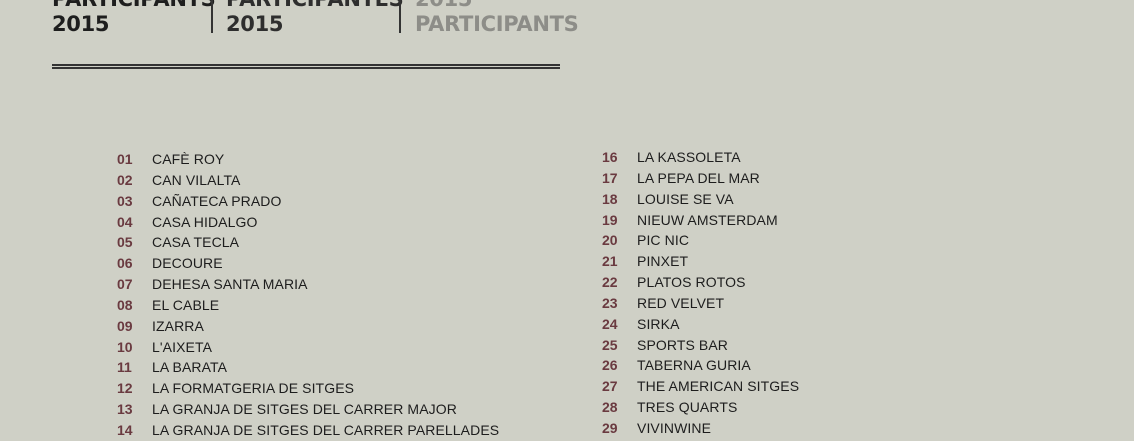 The image size is (1134, 441). Describe the element at coordinates (610, 344) in the screenshot. I see `item-number: 25` at that location.